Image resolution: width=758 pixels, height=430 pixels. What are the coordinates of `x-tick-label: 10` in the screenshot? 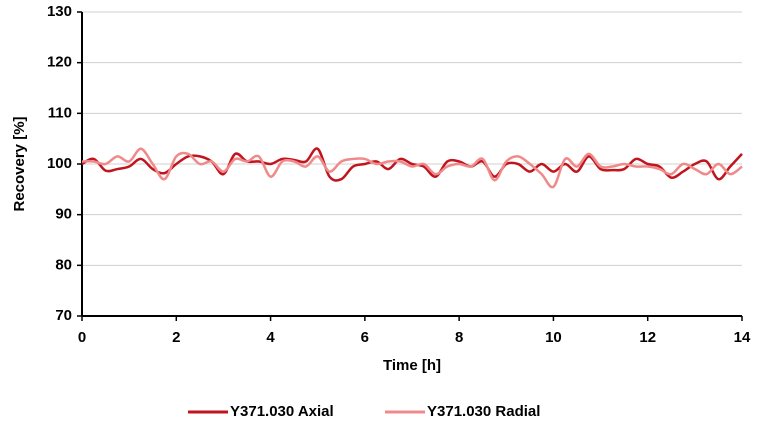 It's located at (553, 337).